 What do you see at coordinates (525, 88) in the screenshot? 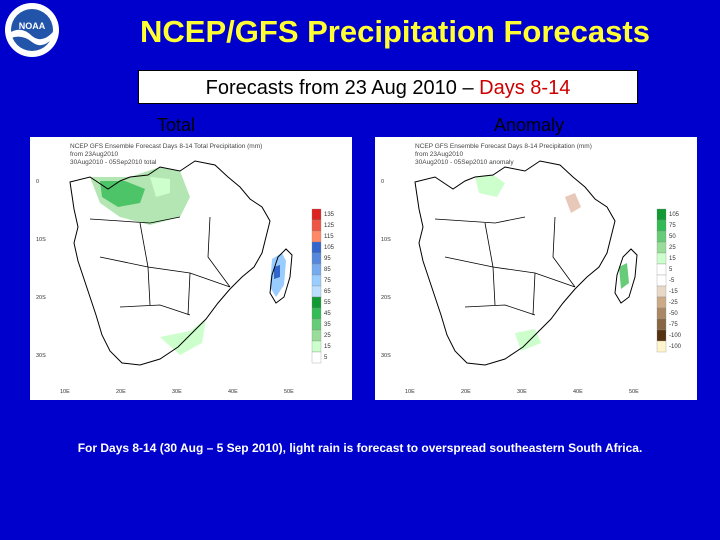
I see `subtitle-days: Days 8-14` at bounding box center [525, 88].